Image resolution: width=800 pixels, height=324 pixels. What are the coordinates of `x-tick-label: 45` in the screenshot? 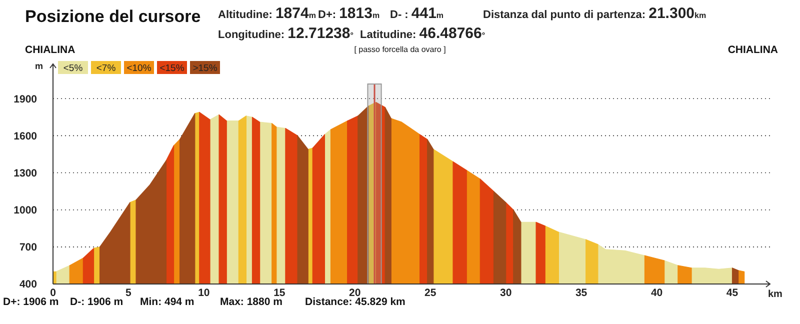 It's located at (732, 293).